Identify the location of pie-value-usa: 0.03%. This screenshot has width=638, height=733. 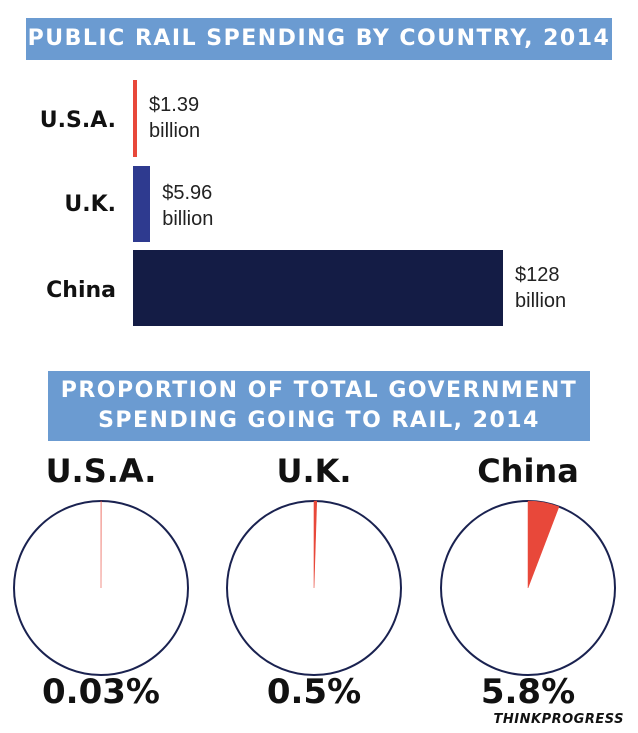
(101, 692).